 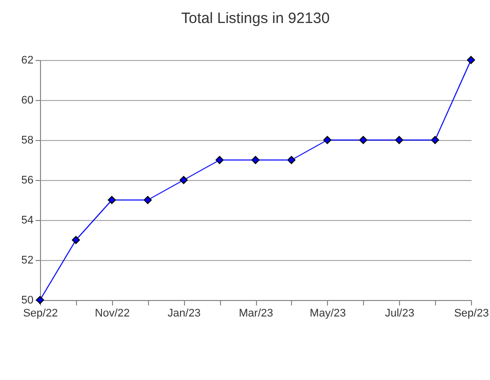 What do you see at coordinates (27, 180) in the screenshot?
I see `y-tick-label: 56` at bounding box center [27, 180].